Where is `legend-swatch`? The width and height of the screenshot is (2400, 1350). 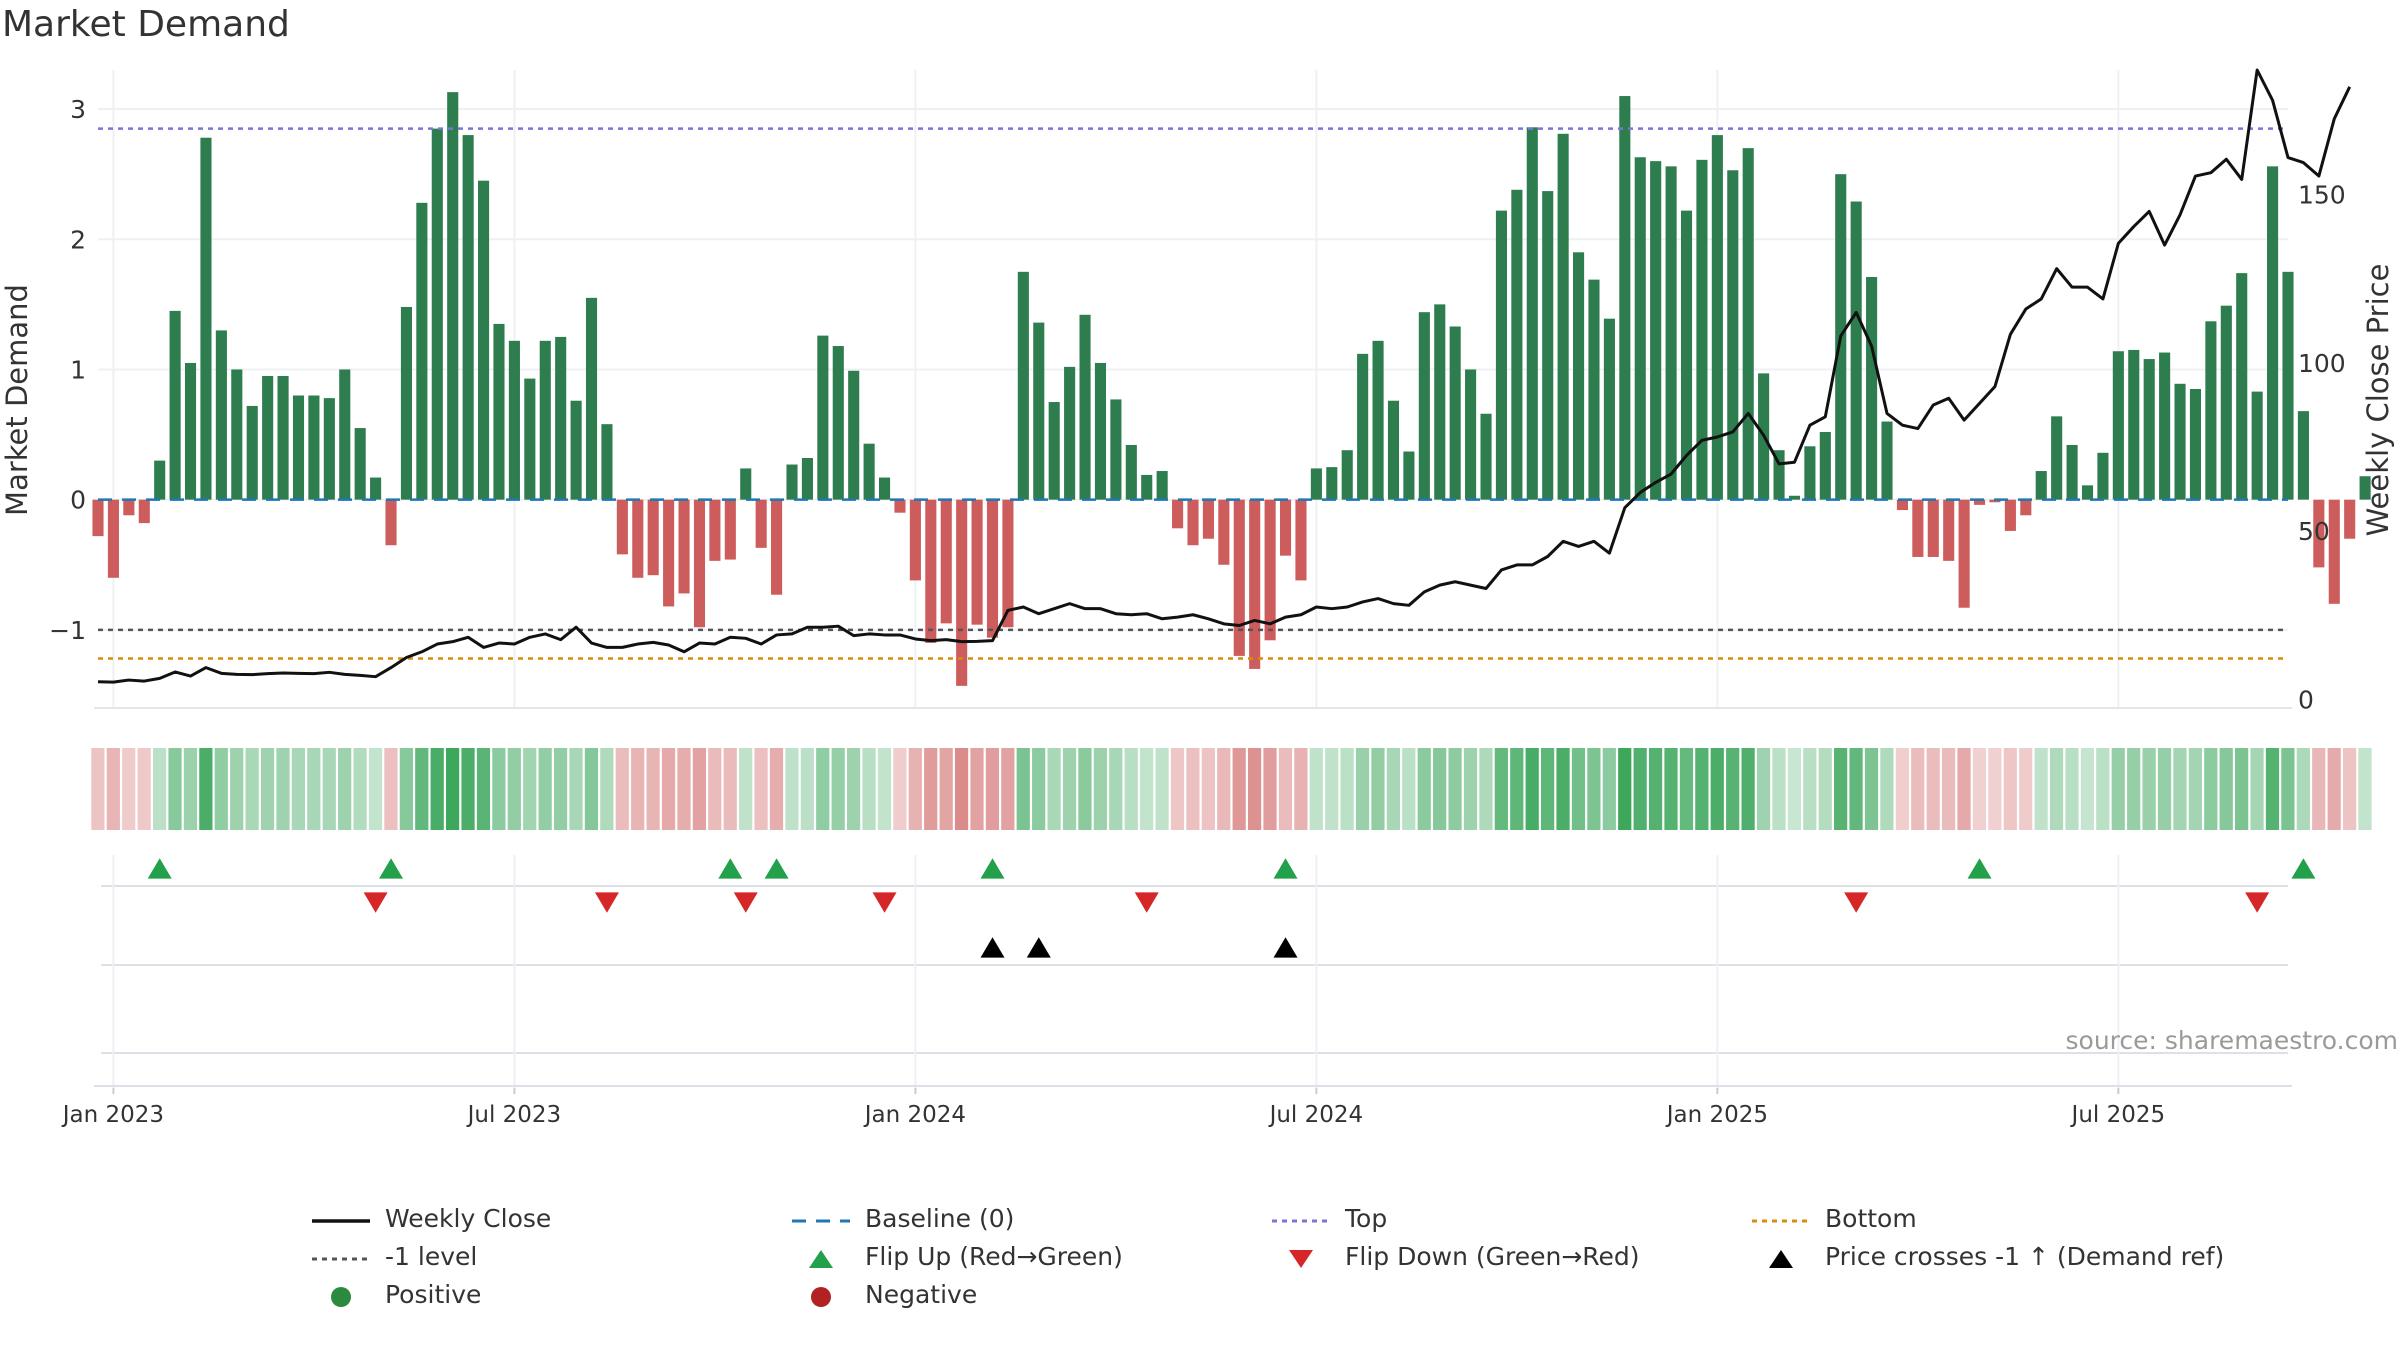 legend-swatch is located at coordinates (1301, 1259).